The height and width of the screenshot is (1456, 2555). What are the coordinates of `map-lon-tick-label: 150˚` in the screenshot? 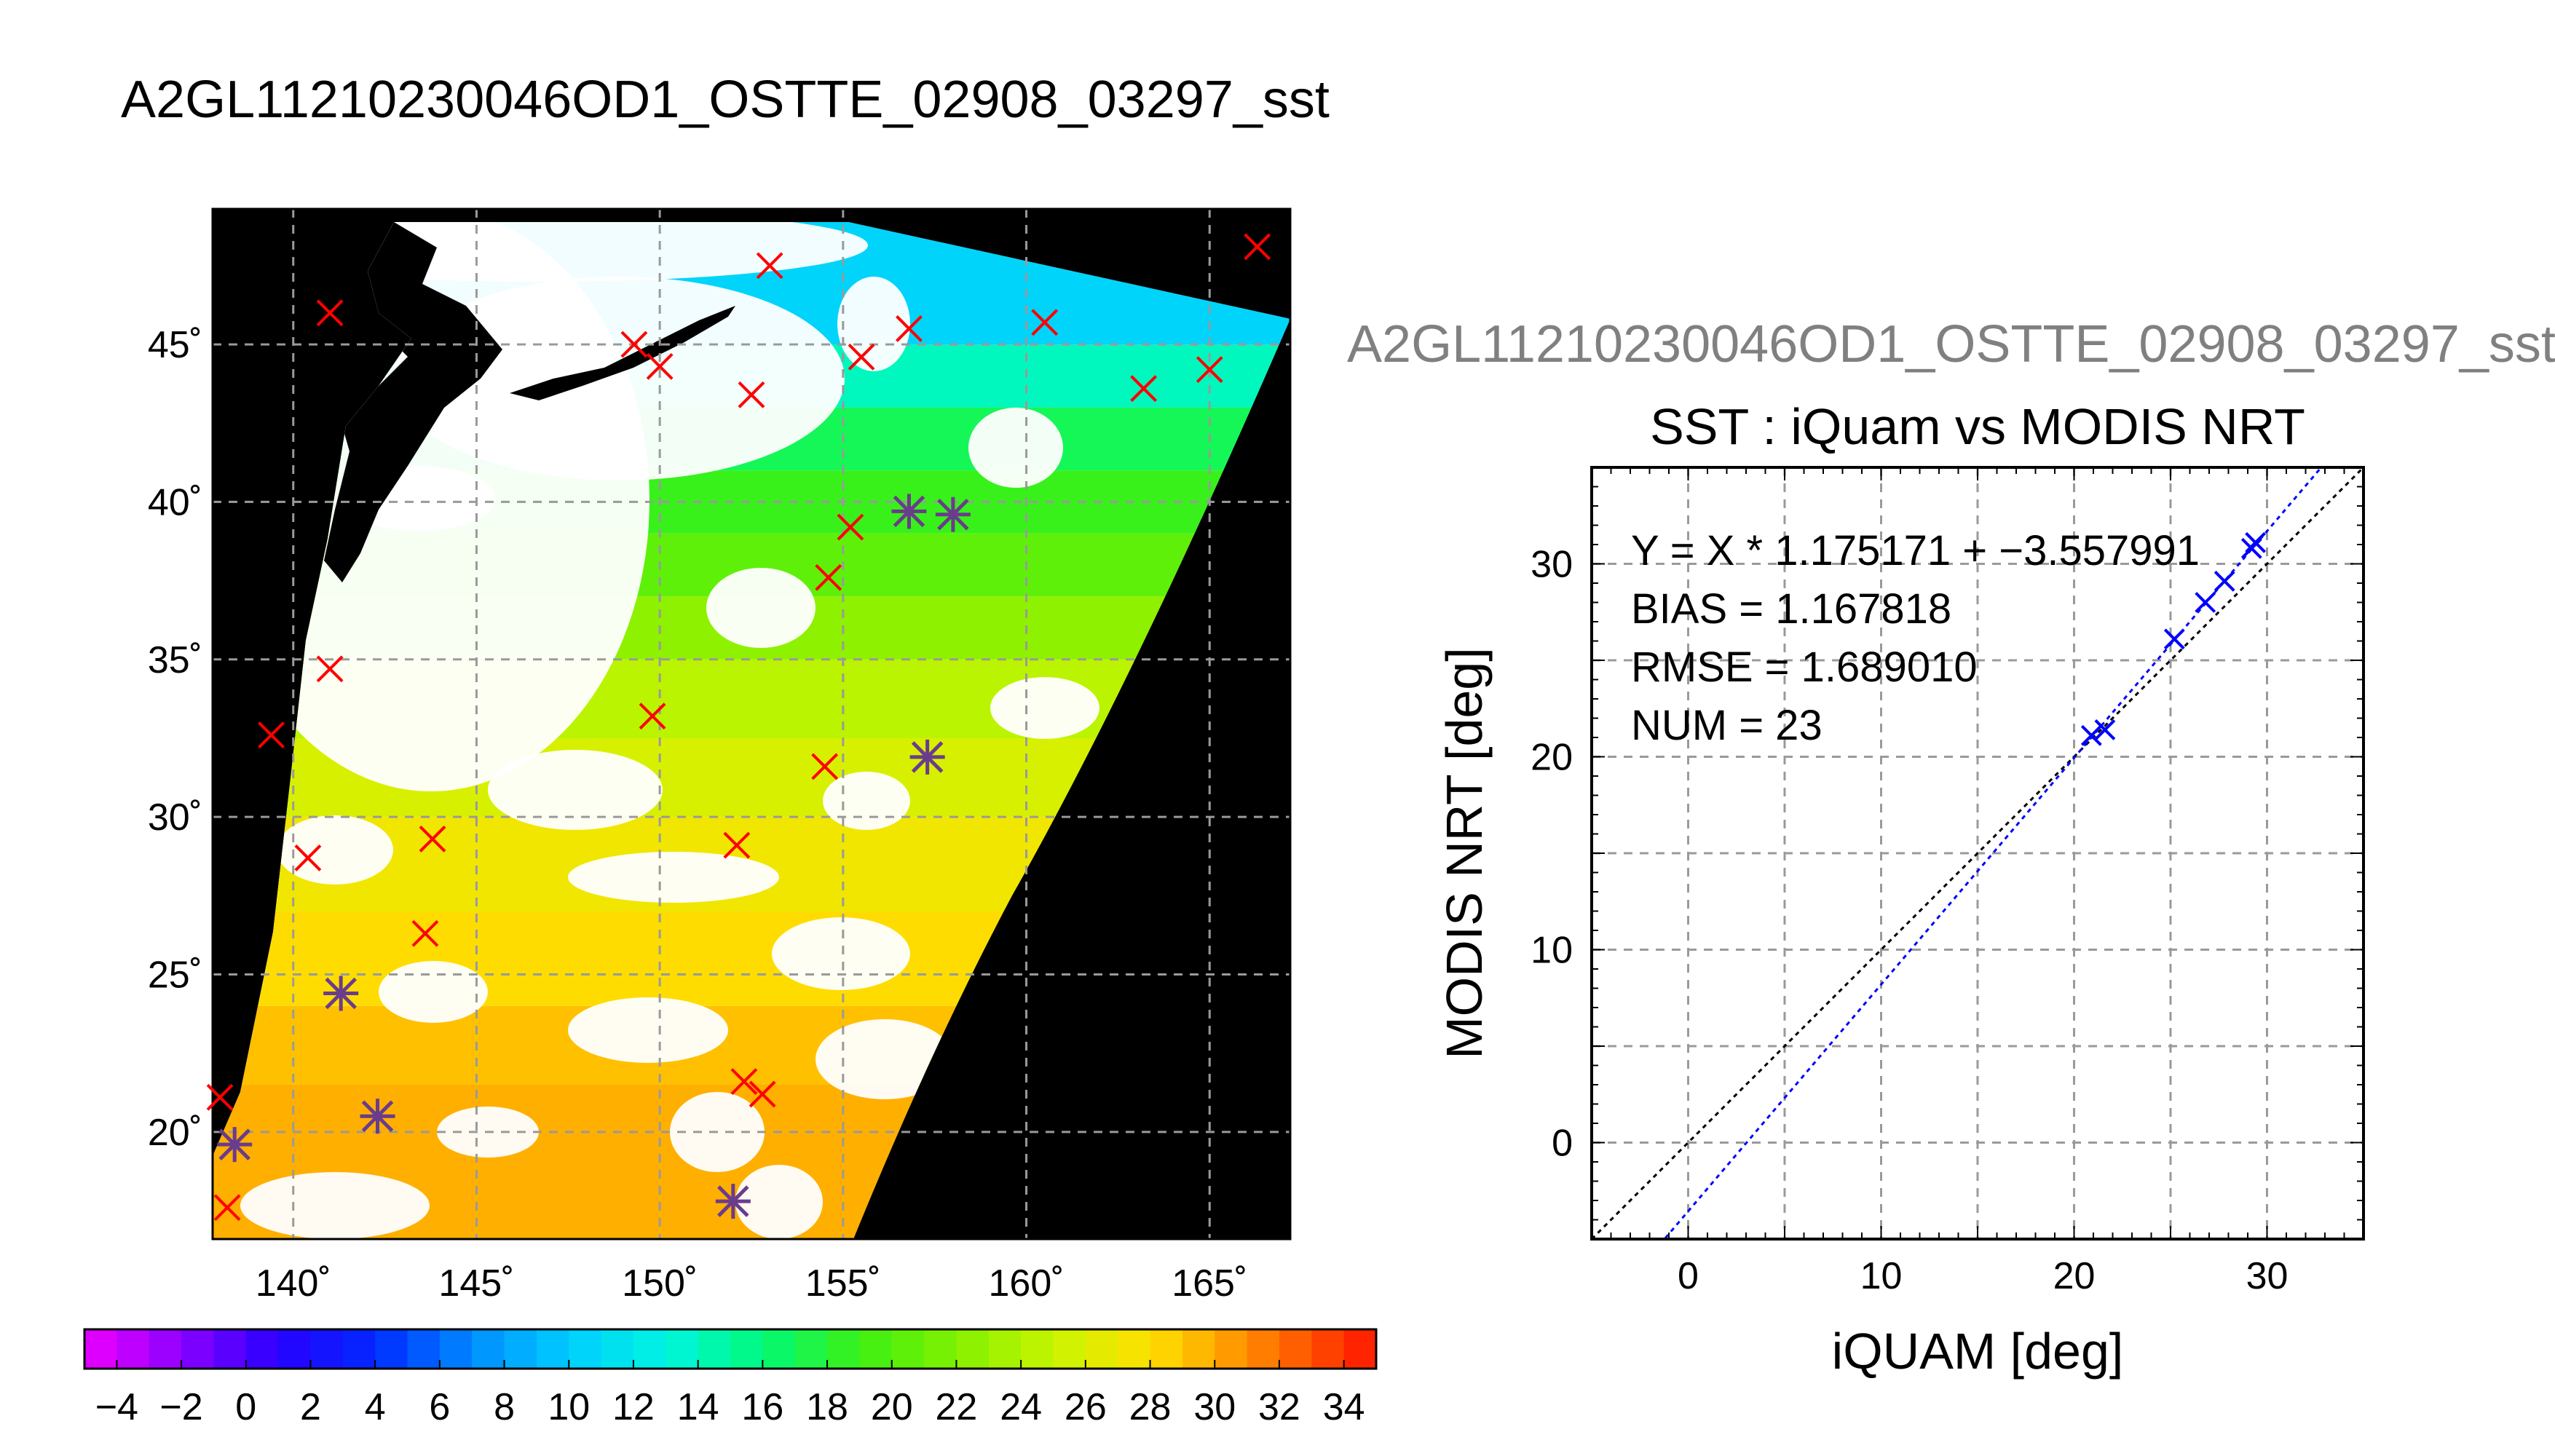 It's located at (660, 1283).